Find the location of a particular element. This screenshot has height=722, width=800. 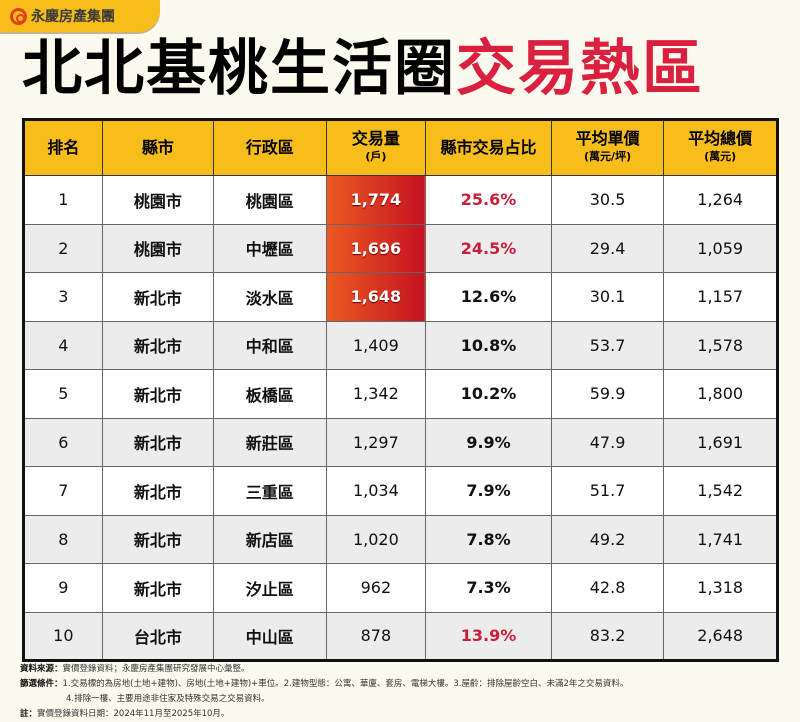

column-header: 平均單價 (萬元/坪) is located at coordinates (607, 147).